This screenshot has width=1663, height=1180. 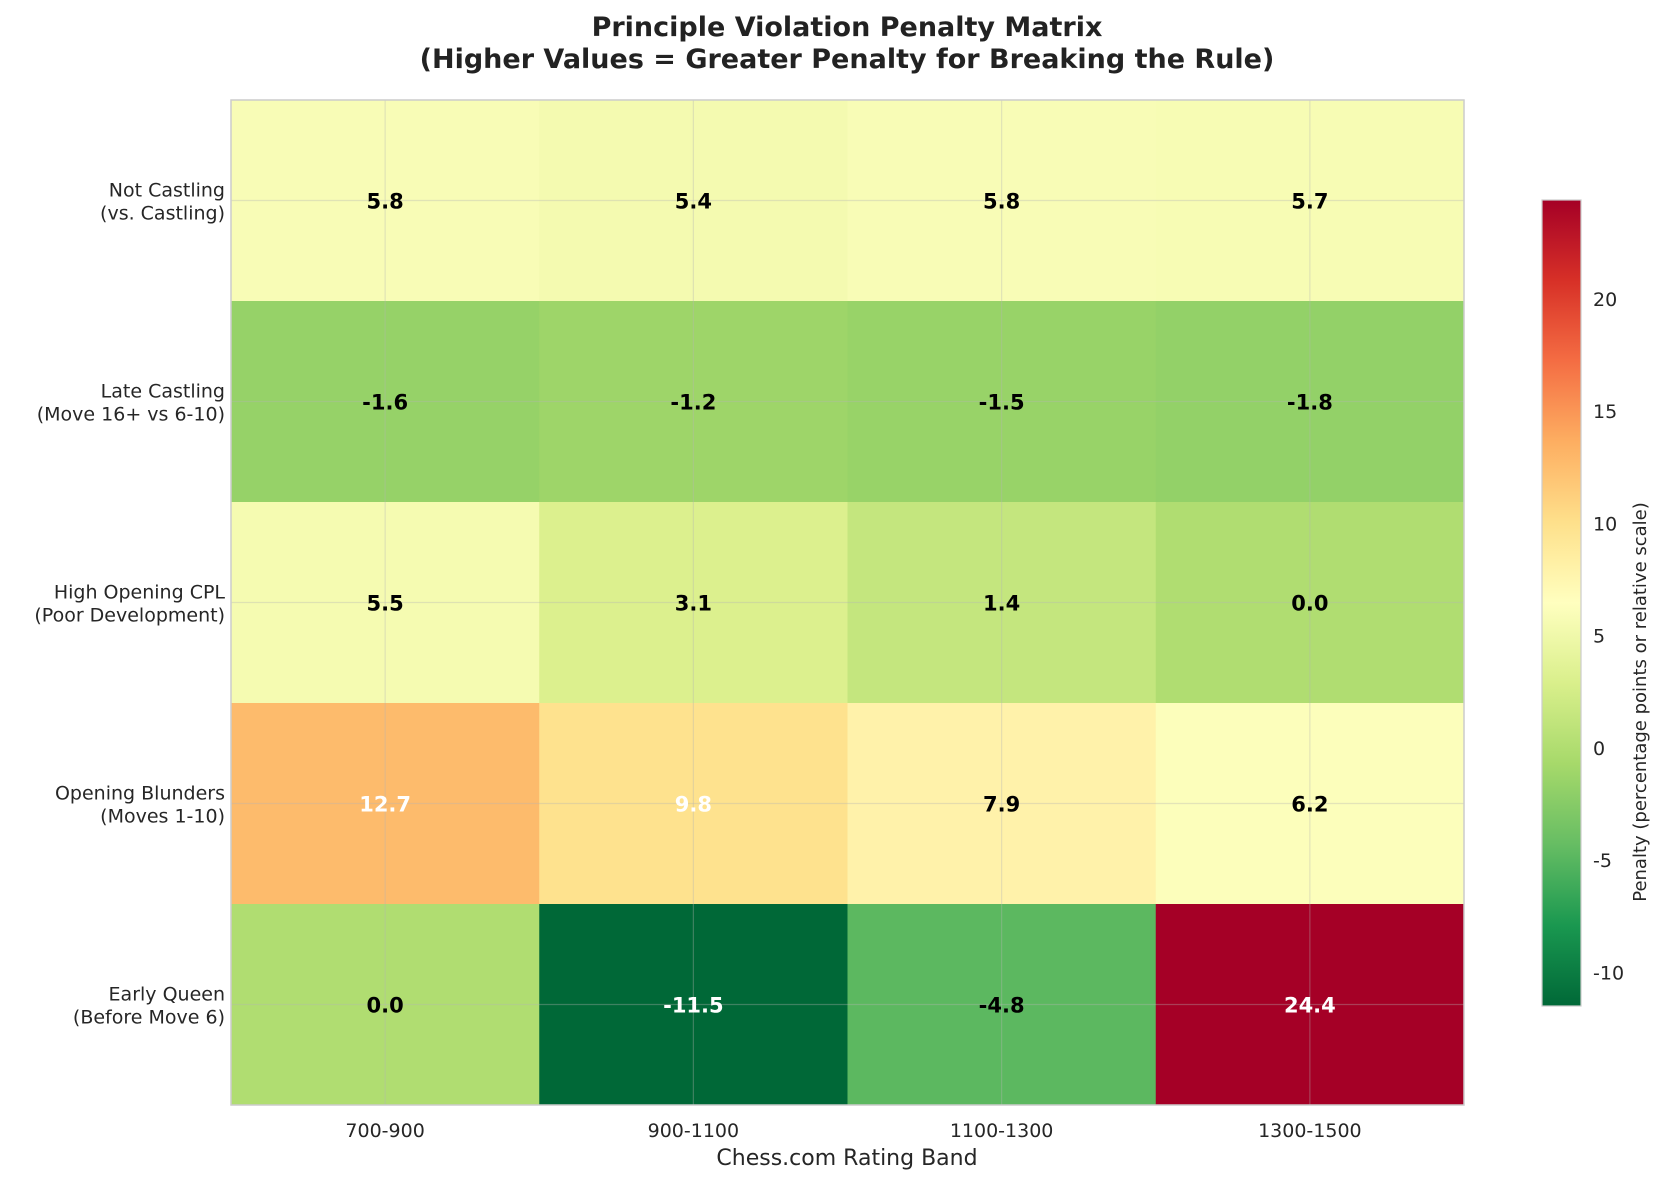 I want to click on cell-value-label: 12.7, so click(x=385, y=805).